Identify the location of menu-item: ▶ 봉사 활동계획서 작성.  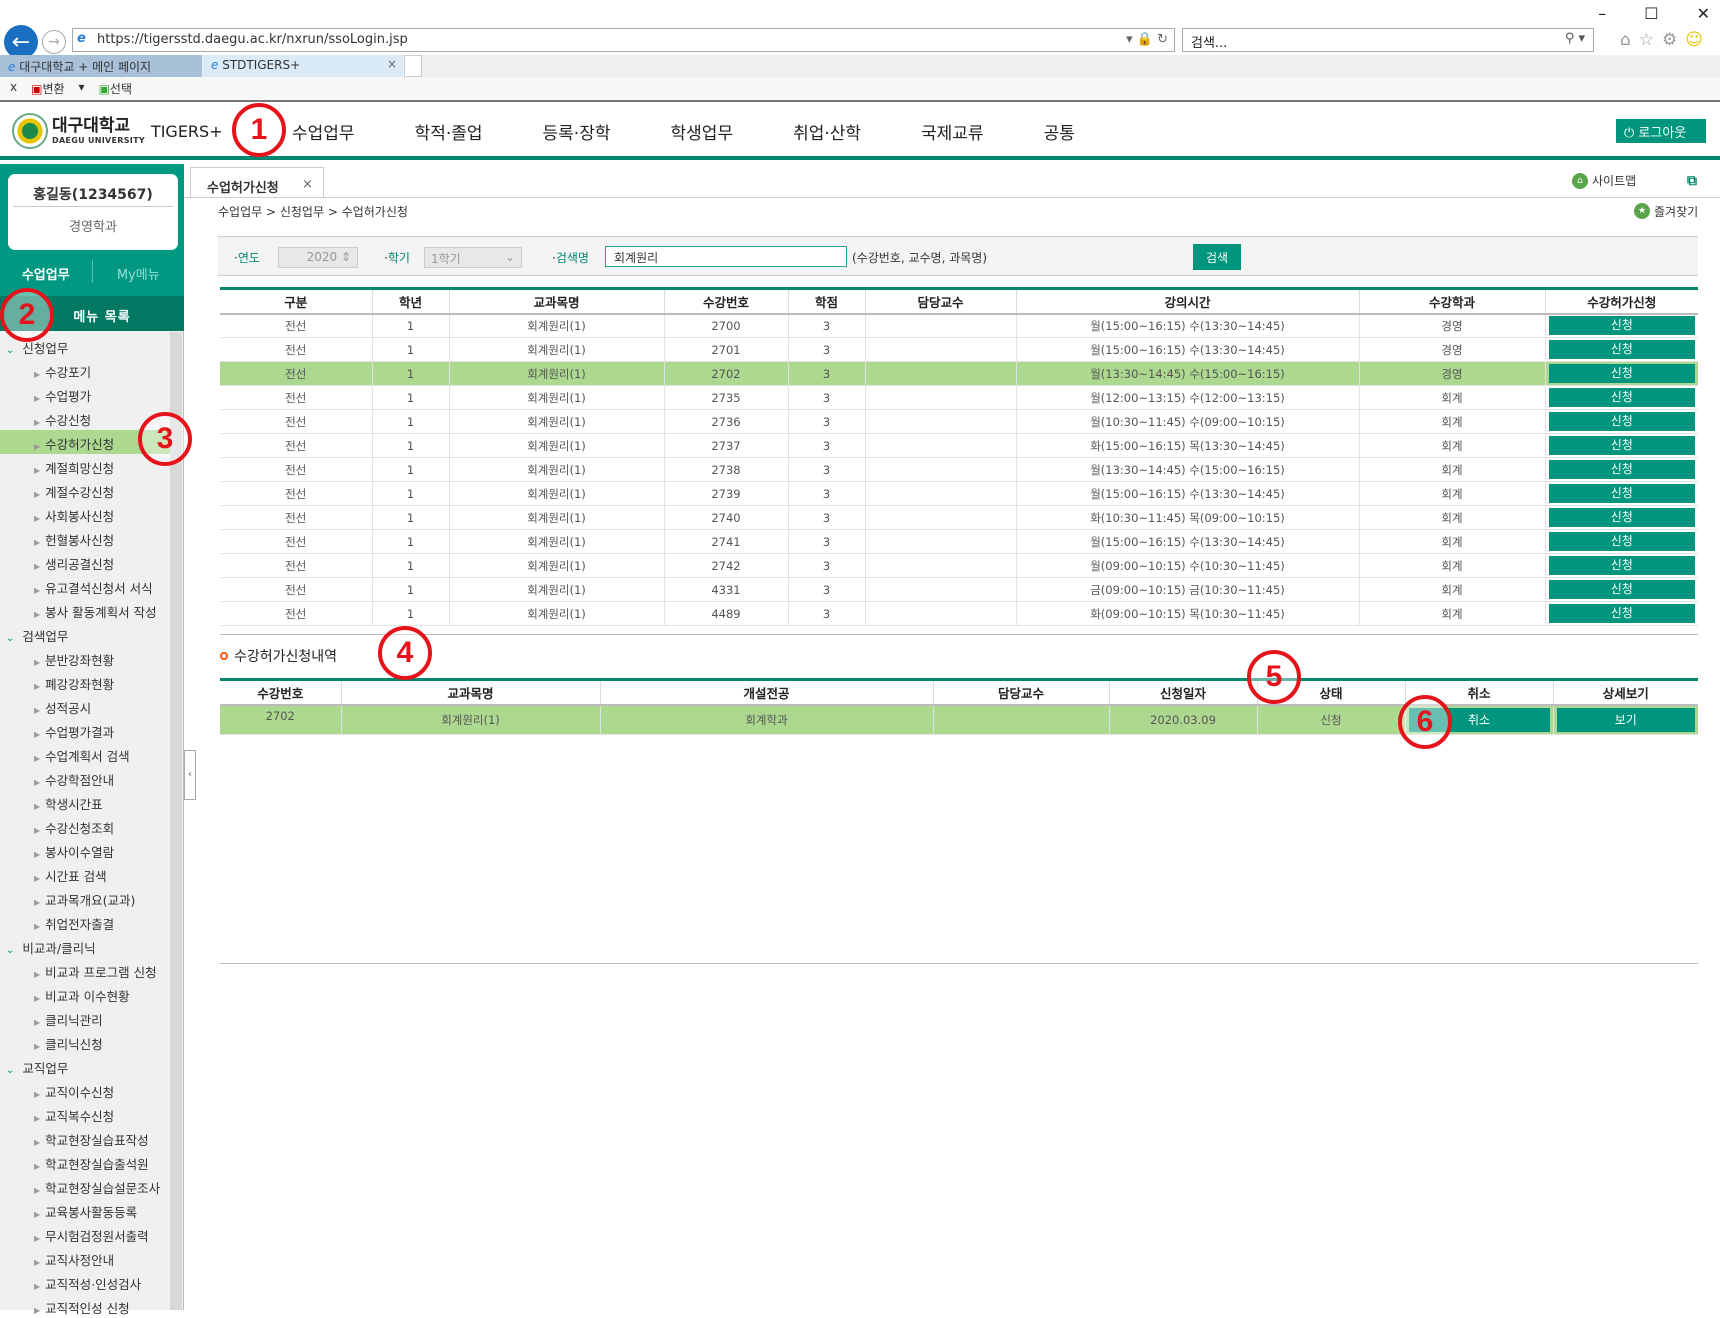
(86, 610).